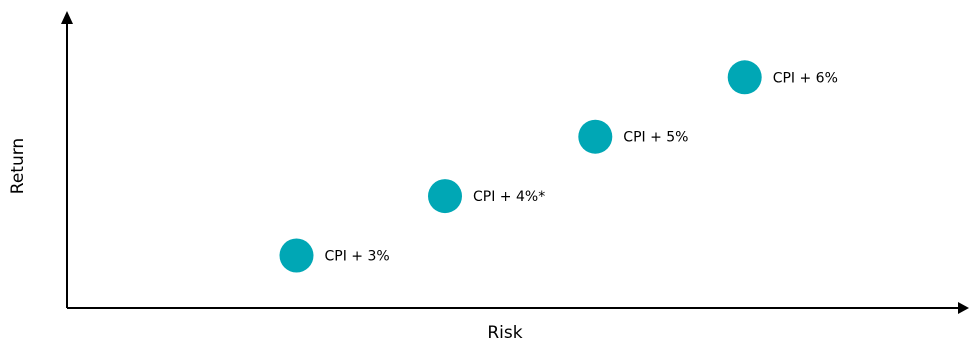  What do you see at coordinates (963, 308) in the screenshot?
I see `x-axis-arrow` at bounding box center [963, 308].